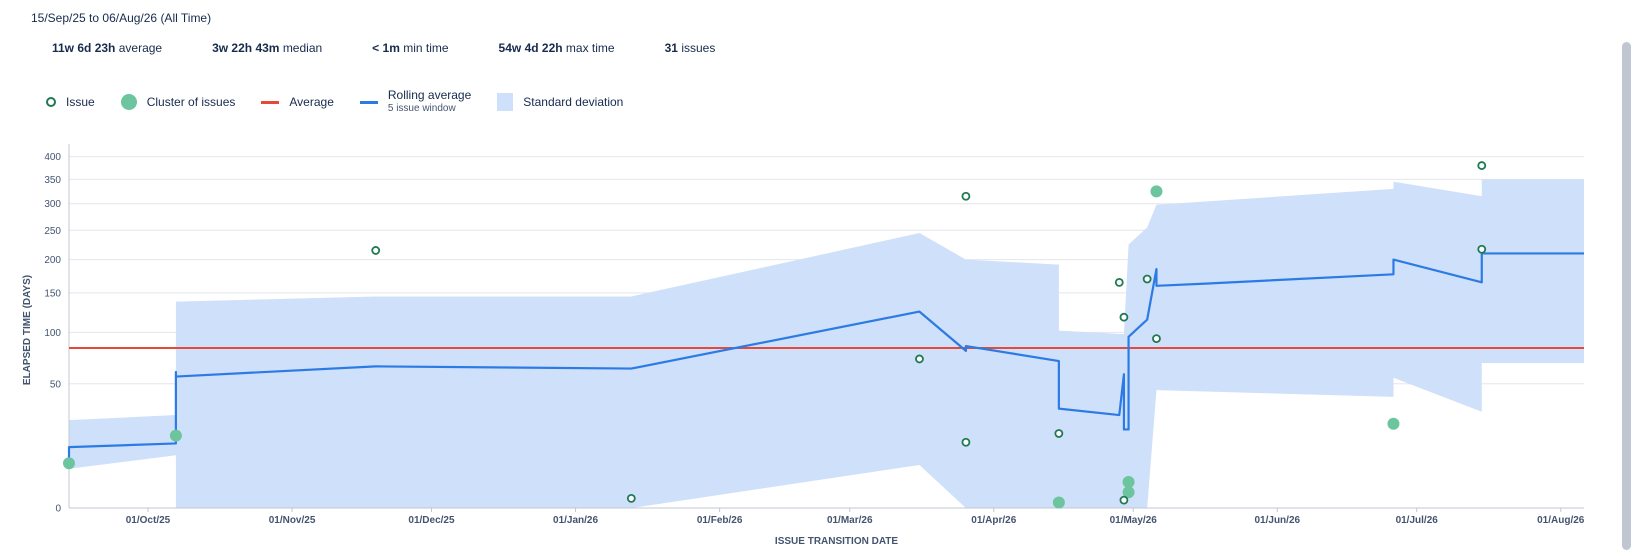 The width and height of the screenshot is (1635, 556). What do you see at coordinates (52, 204) in the screenshot?
I see `y-tick-label: 300` at bounding box center [52, 204].